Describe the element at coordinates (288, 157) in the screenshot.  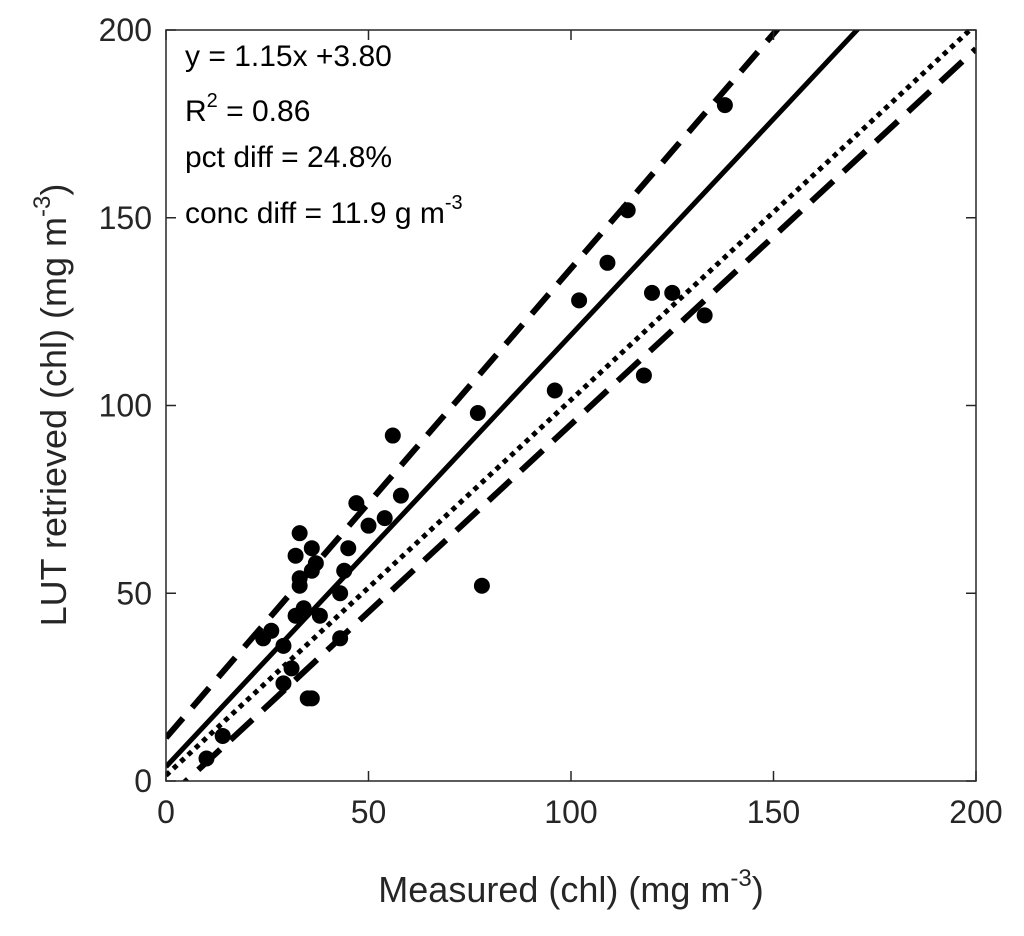
I see `pct-diff-label: pct diff = 24.8%` at that location.